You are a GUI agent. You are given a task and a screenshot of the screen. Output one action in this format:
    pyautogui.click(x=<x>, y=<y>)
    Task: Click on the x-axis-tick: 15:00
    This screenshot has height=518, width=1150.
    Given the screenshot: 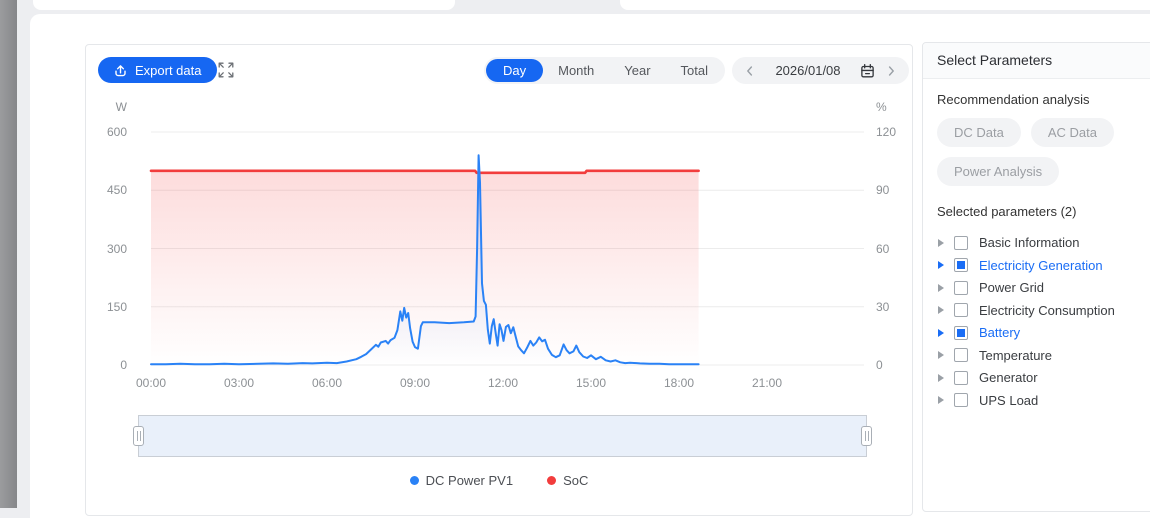 What is the action you would take?
    pyautogui.click(x=591, y=383)
    